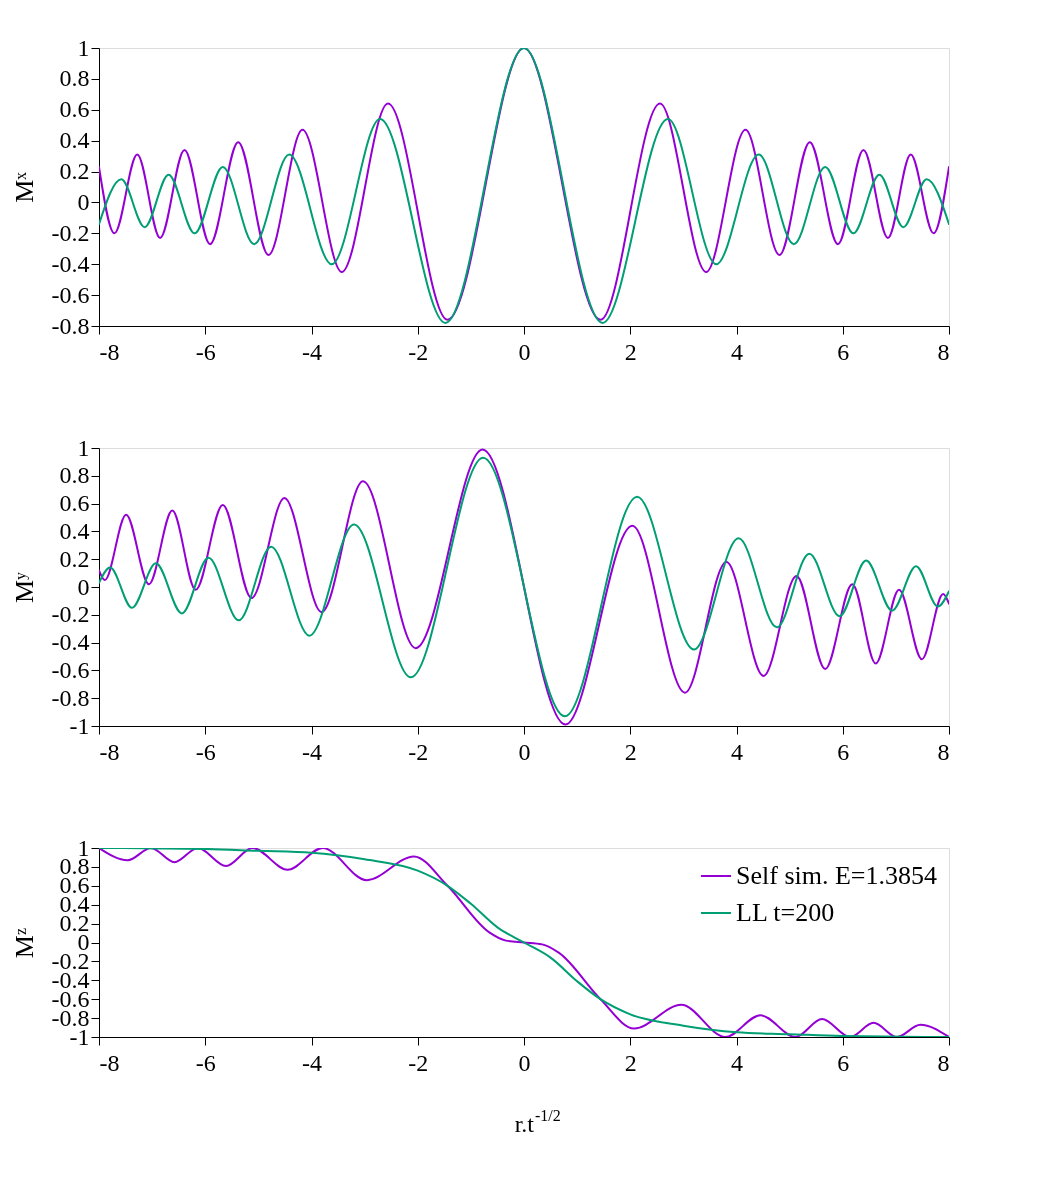 Image resolution: width=1050 pixels, height=1200 pixels. Describe the element at coordinates (24, 943) in the screenshot. I see `y-axis-title: Mᶻ` at that location.